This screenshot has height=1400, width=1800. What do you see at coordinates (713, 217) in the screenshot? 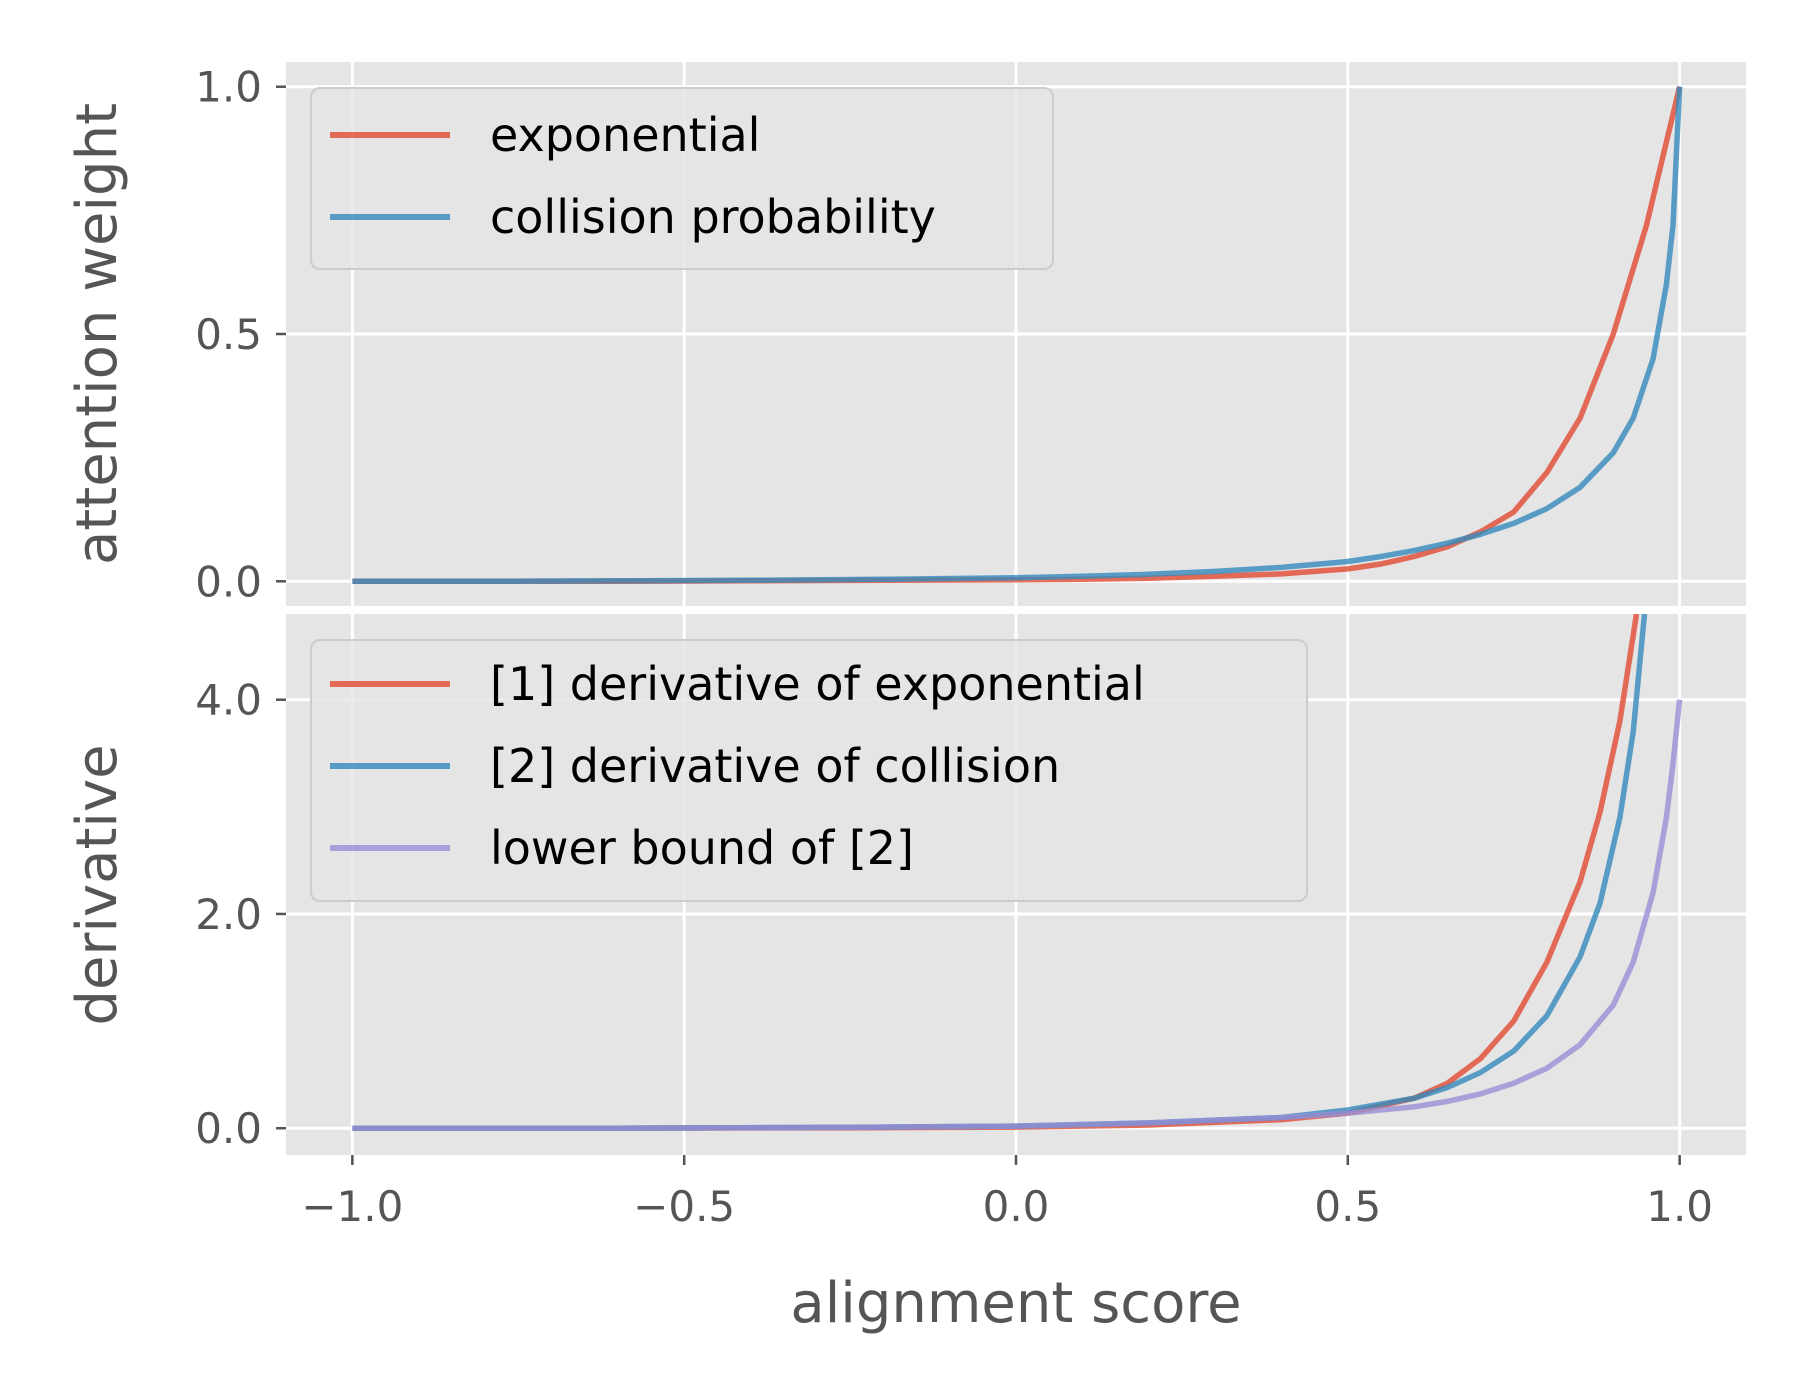
I see `top-legend-label: collision probability` at bounding box center [713, 217].